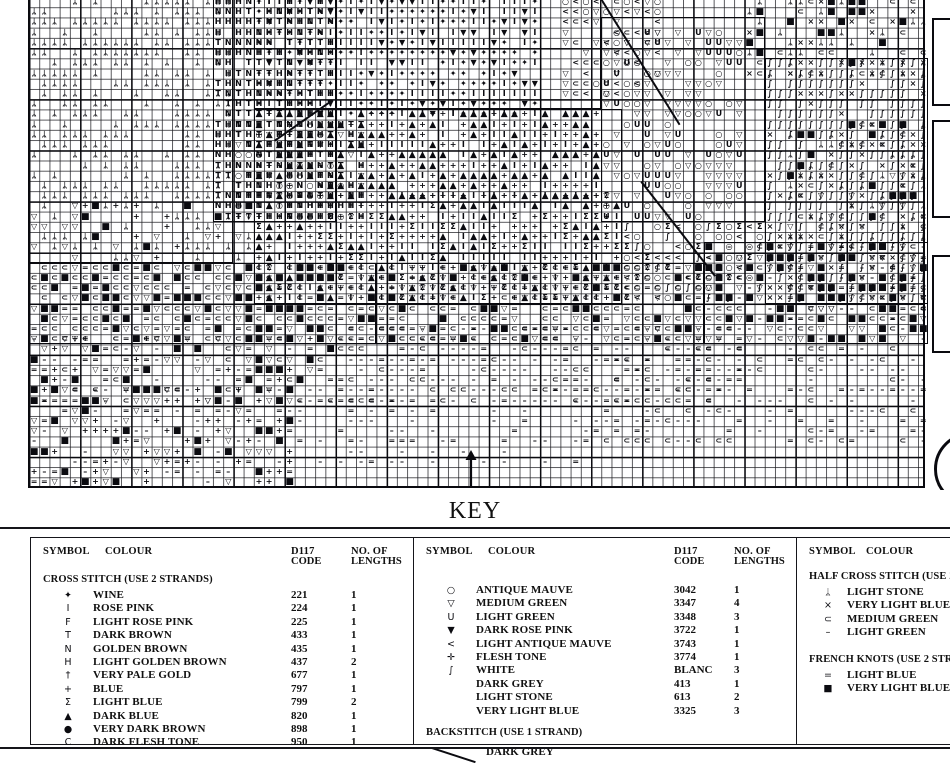  Describe the element at coordinates (892, 257) in the screenshot. I see `chart-cell: ×` at that location.